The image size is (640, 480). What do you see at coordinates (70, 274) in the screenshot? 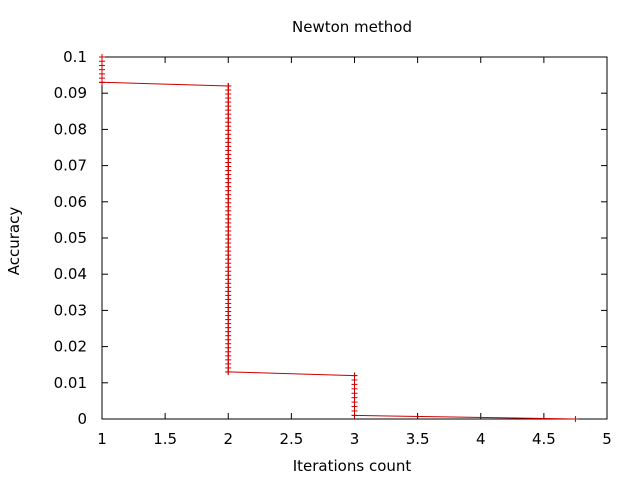
I see `y-tick-label: 0.04` at bounding box center [70, 274].